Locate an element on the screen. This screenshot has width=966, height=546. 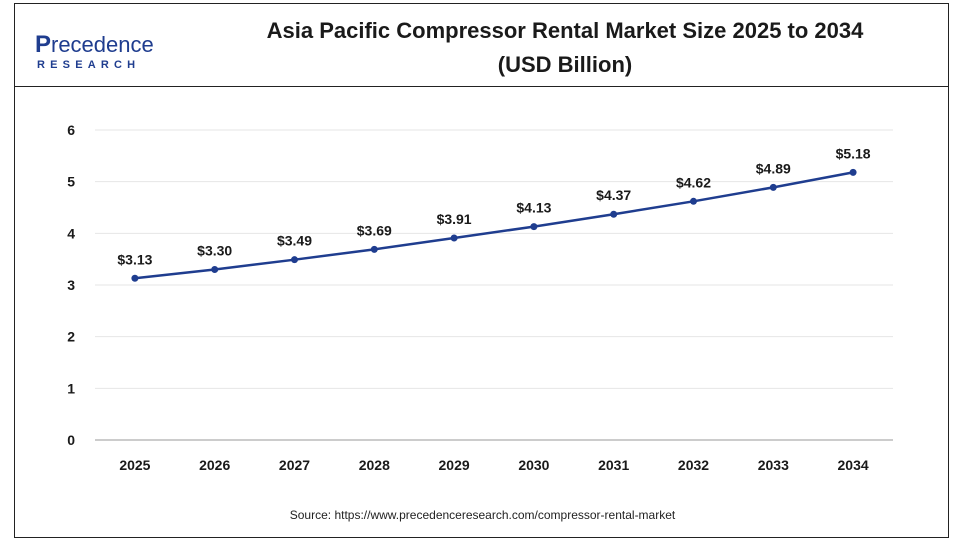
y-tick-label: 3 is located at coordinates (71, 285).